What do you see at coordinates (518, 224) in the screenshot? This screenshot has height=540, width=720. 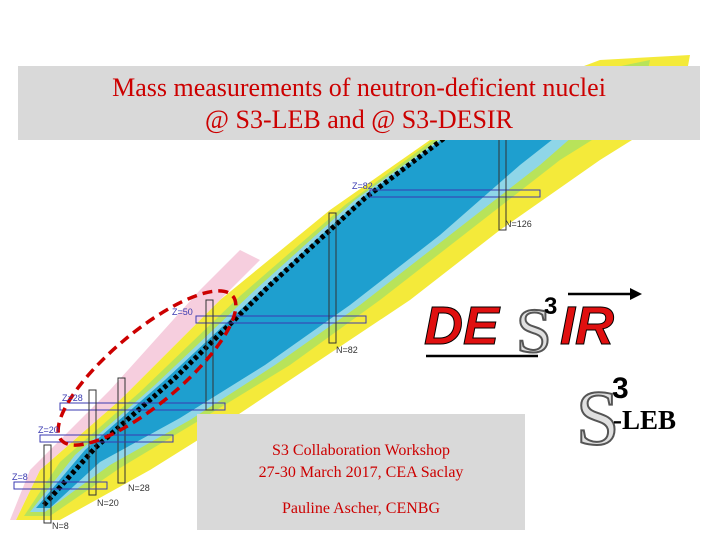 I see `label-n126: N=126` at bounding box center [518, 224].